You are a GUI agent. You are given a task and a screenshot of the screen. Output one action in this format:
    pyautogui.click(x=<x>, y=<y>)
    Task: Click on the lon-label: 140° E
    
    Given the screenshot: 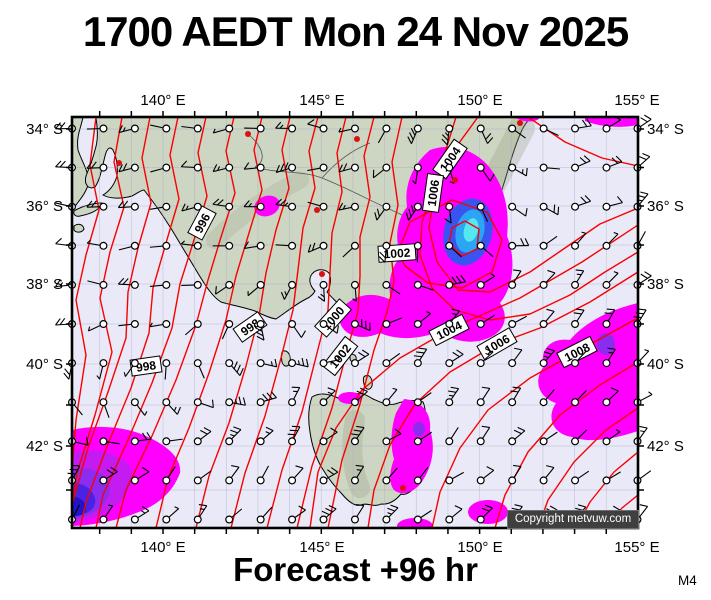 What is the action you would take?
    pyautogui.click(x=162, y=547)
    